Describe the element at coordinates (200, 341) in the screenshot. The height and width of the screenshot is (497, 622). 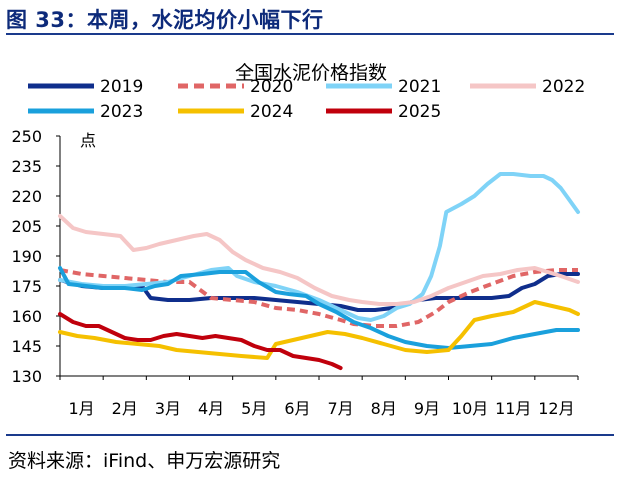
I see `series-line-2025` at that location.